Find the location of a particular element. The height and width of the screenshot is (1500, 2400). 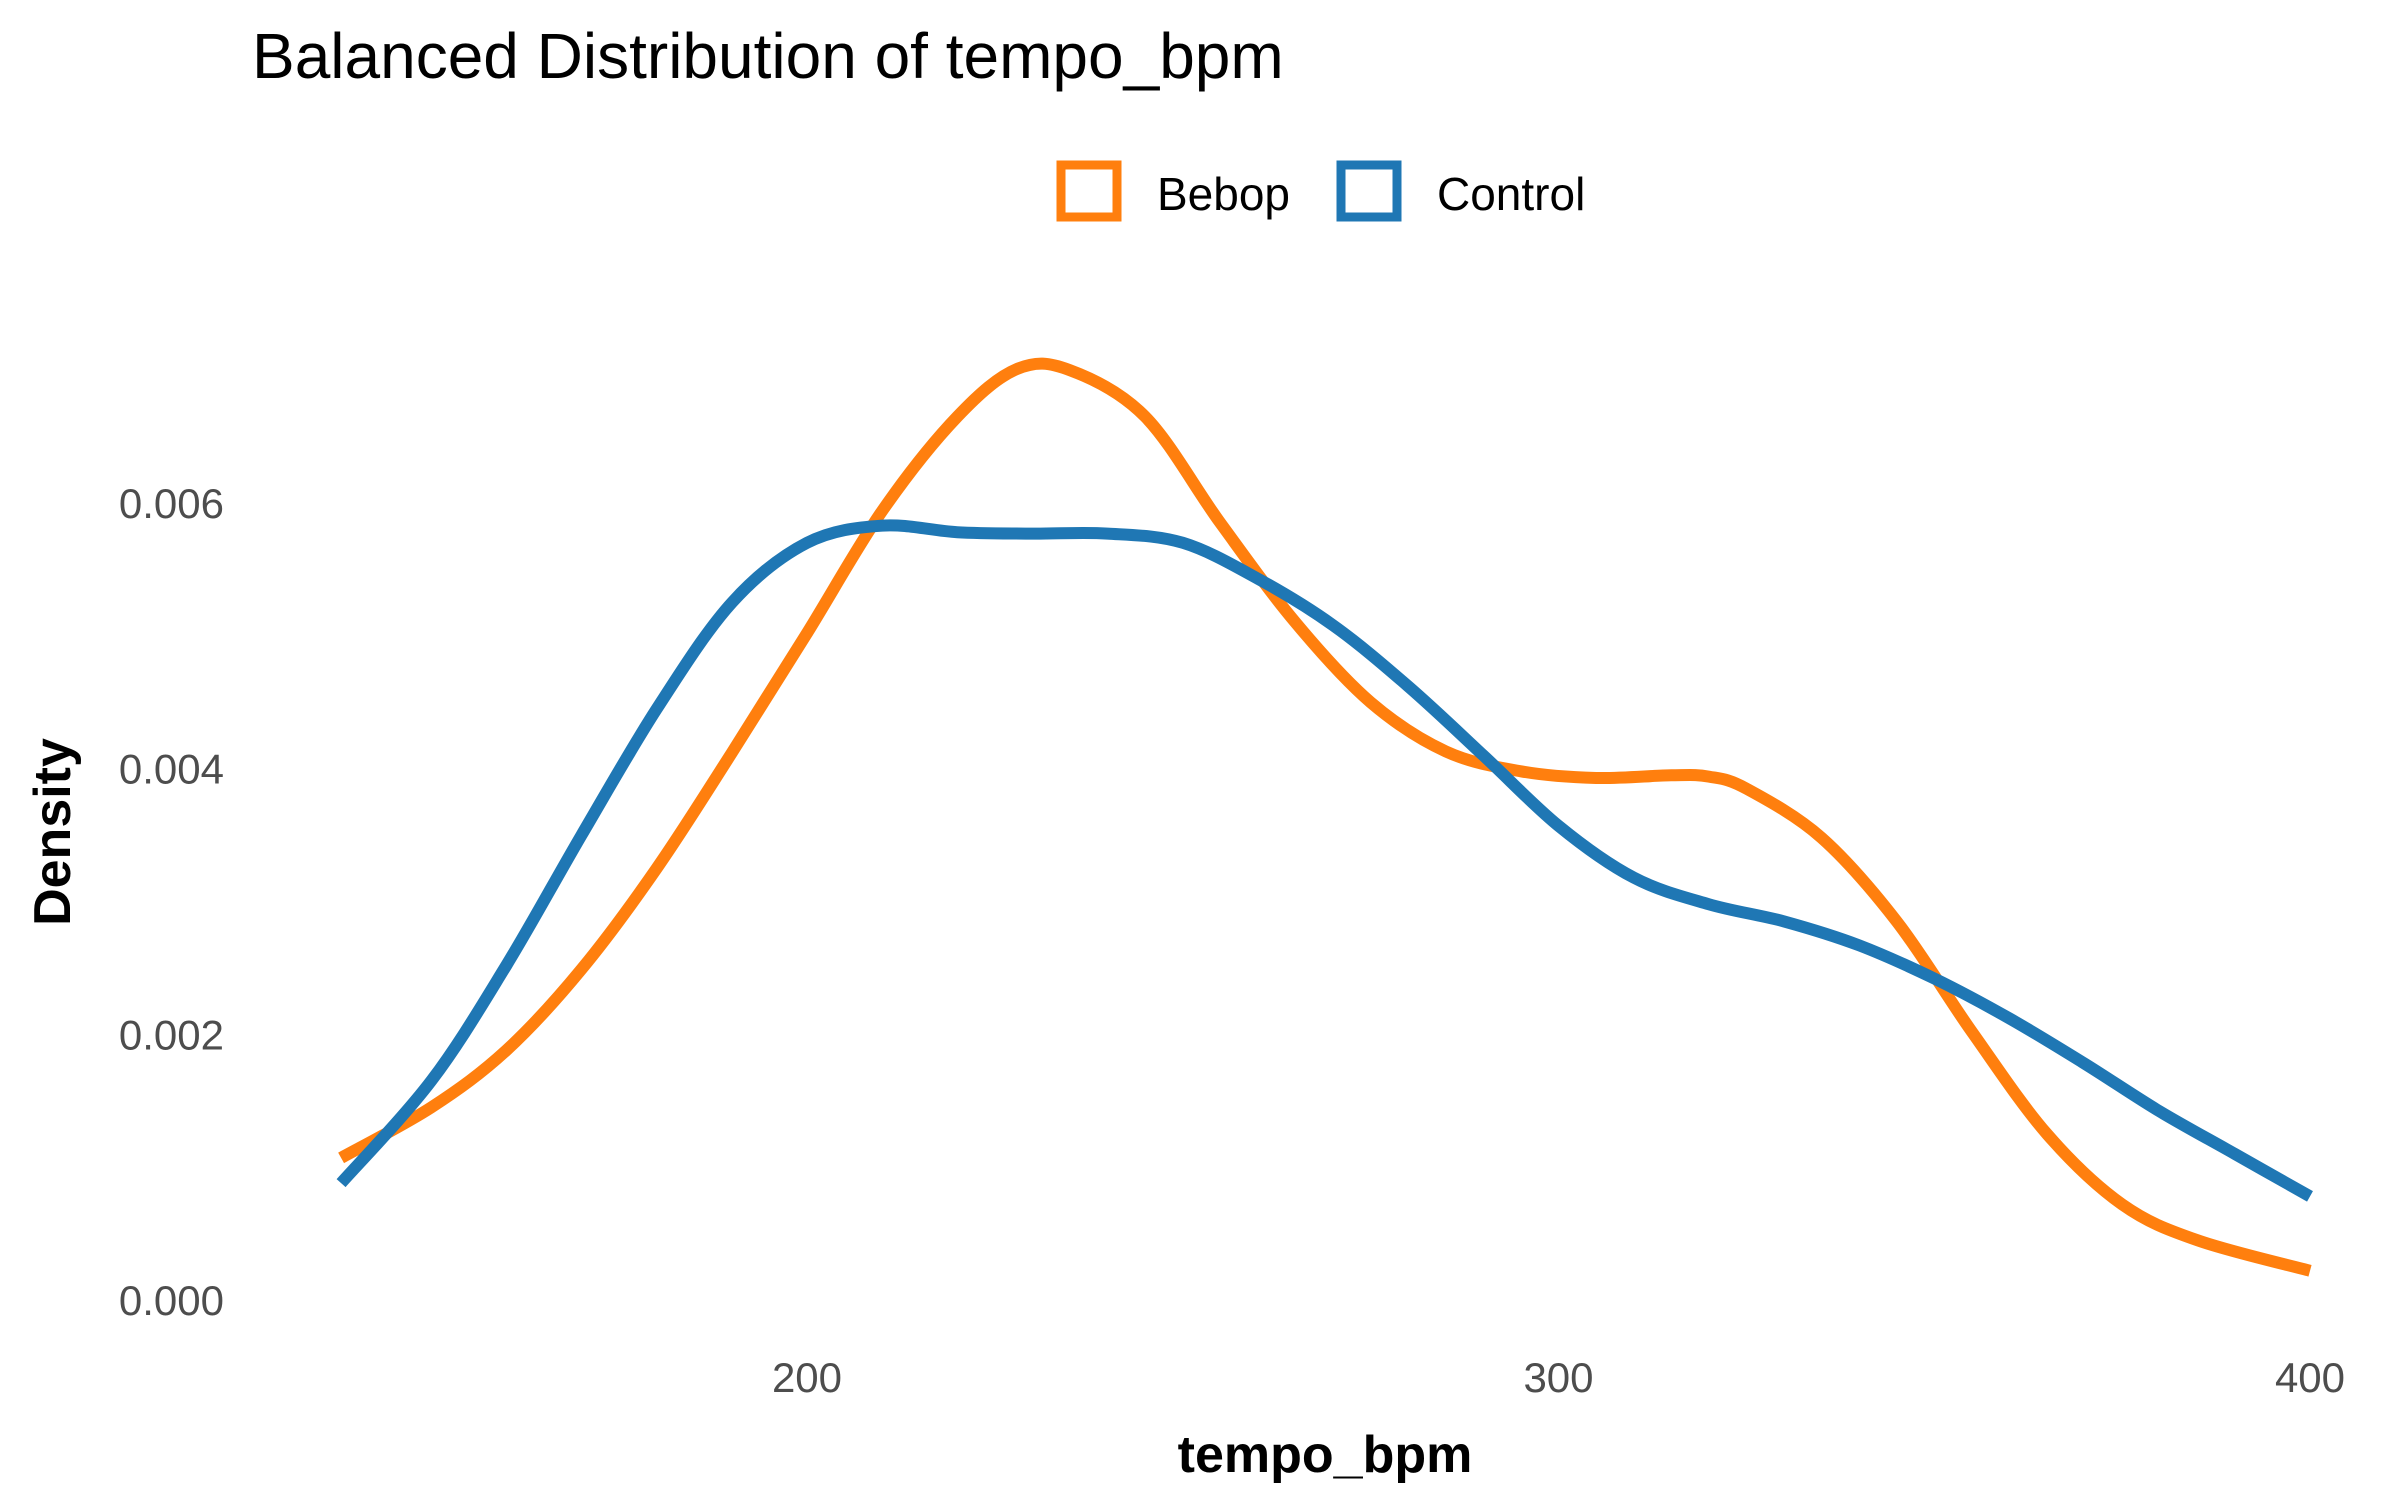

legend-key-bebop is located at coordinates (1089, 191).